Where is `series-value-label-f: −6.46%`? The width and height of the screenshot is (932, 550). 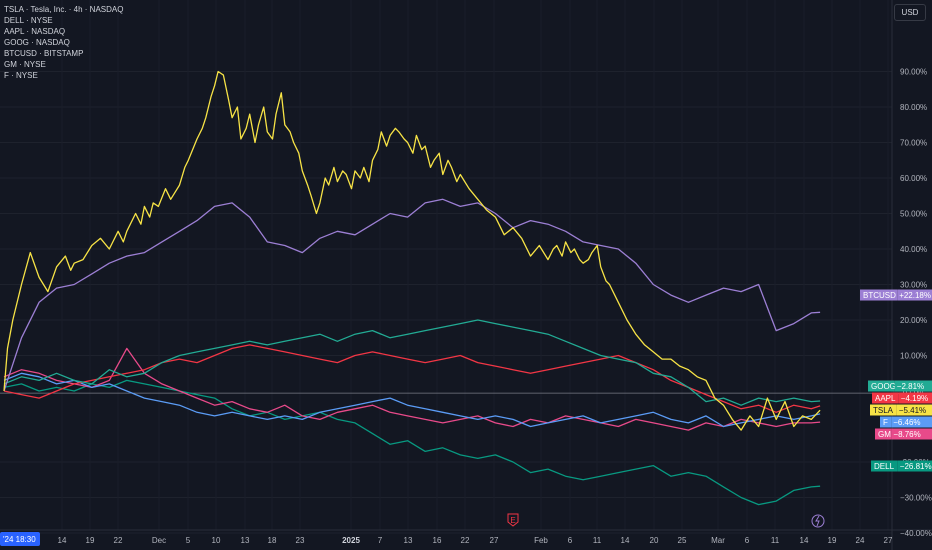 series-value-label-f: −6.46% is located at coordinates (906, 422).